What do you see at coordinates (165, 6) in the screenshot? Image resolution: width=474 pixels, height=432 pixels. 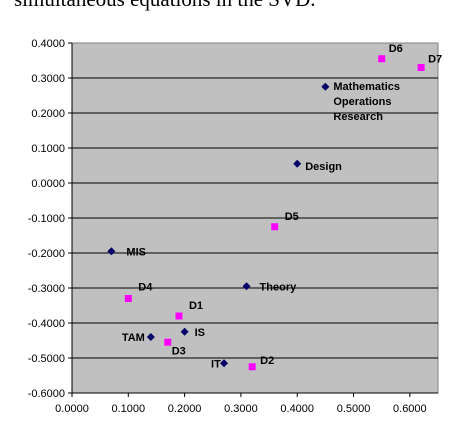 I see `caption-text: simultaneous equations in the SVD.` at bounding box center [165, 6].